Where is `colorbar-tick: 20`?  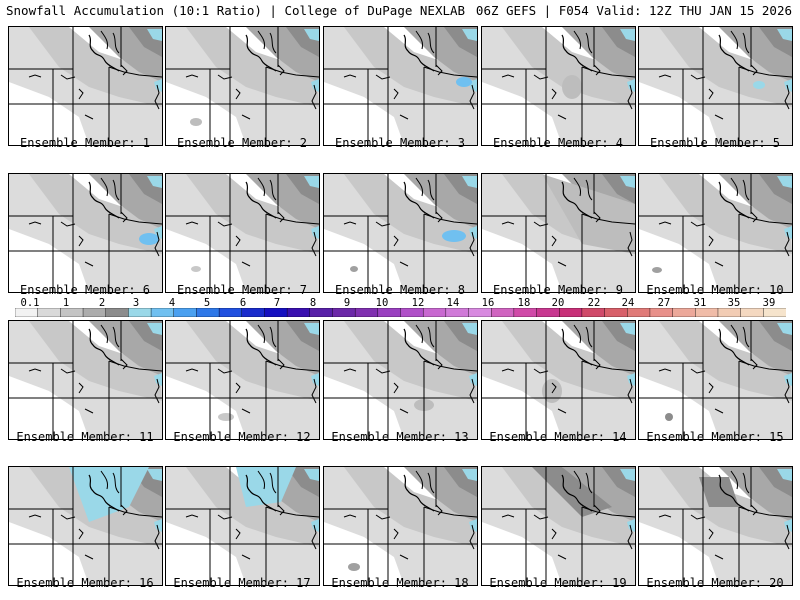
colorbar-tick: 20 is located at coordinates (558, 303).